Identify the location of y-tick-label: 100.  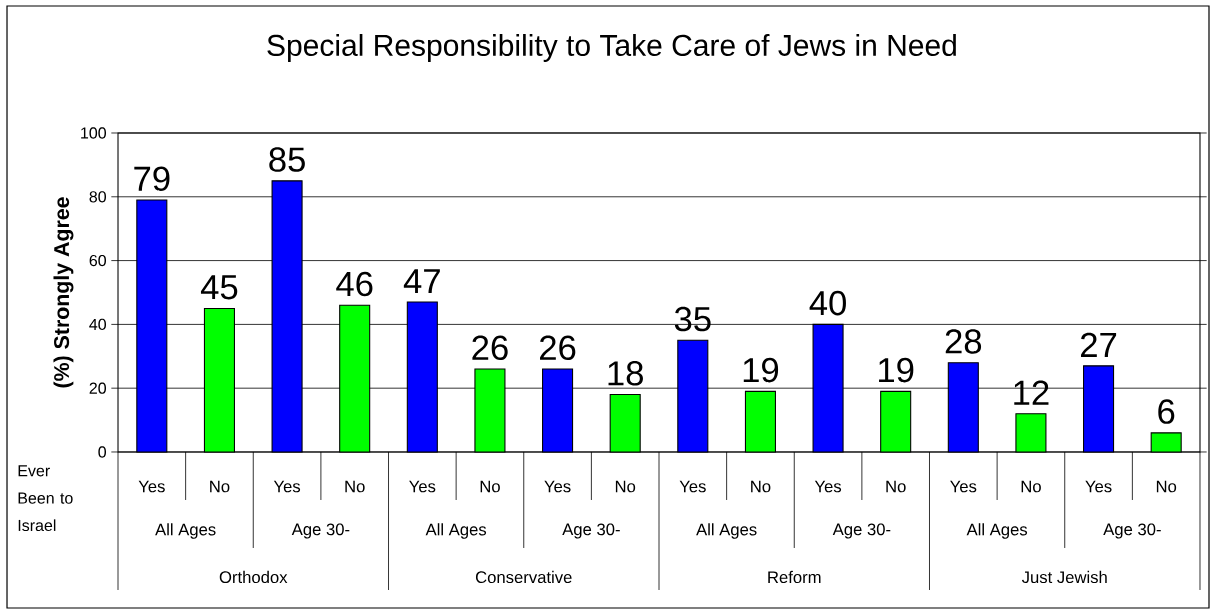
(94, 133).